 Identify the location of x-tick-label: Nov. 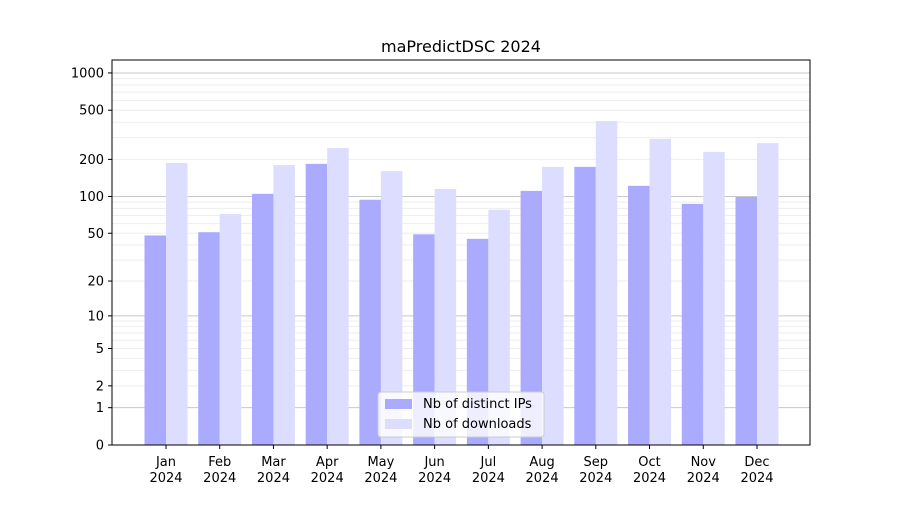
(704, 462).